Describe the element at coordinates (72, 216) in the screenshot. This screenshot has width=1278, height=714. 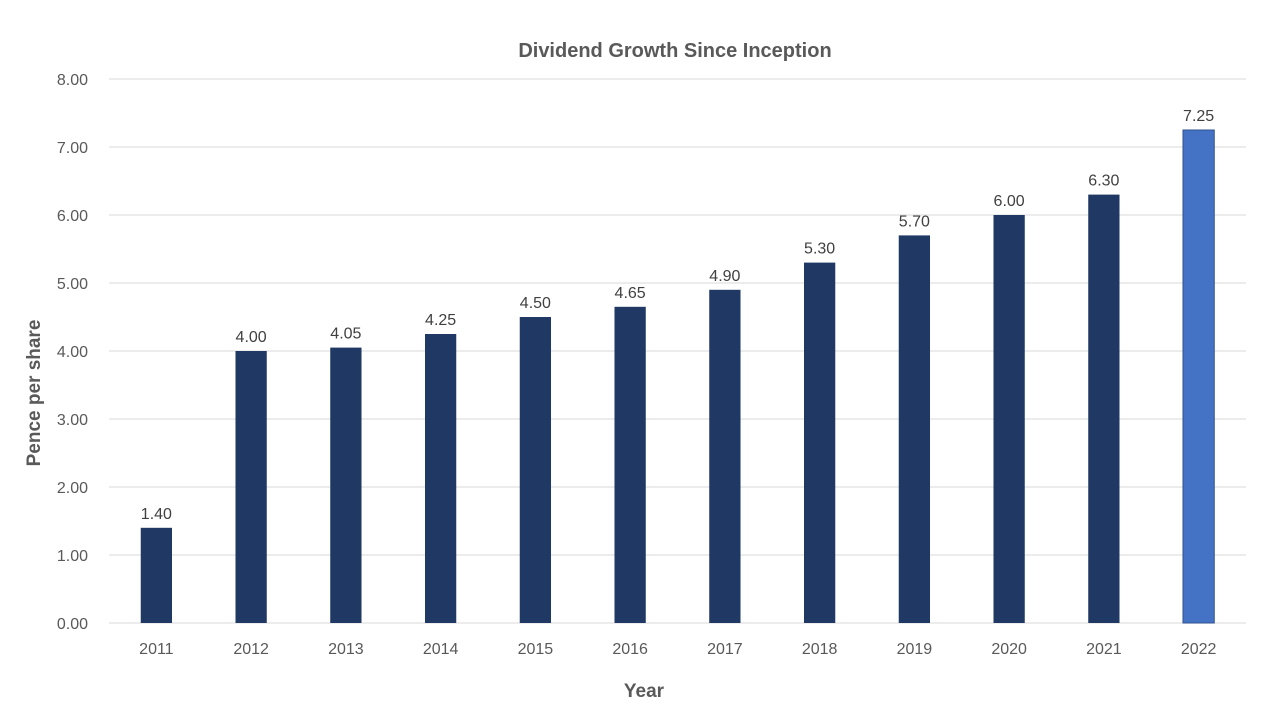
I see `y-tick-label: 6.00` at that location.